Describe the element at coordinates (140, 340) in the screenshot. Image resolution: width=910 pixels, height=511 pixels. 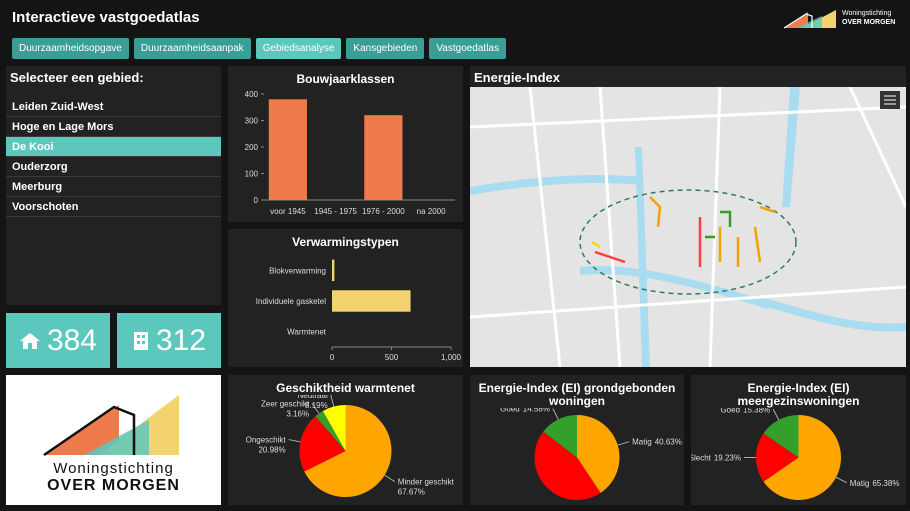
I see `building-icon` at that location.